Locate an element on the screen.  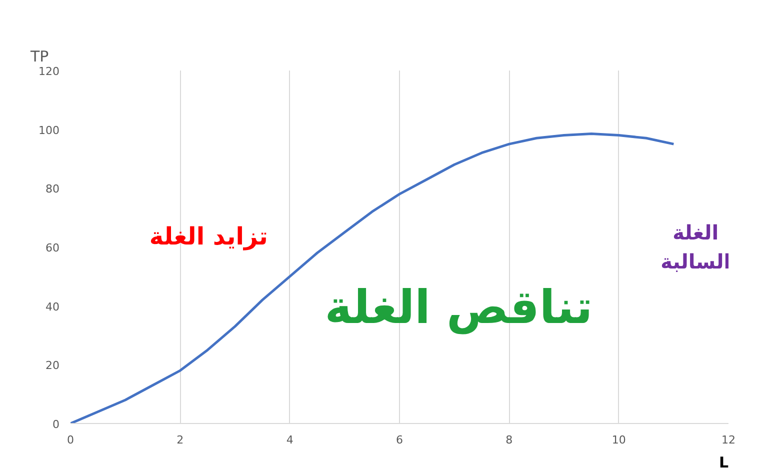
y-axis-title: TP is located at coordinates (39, 57).